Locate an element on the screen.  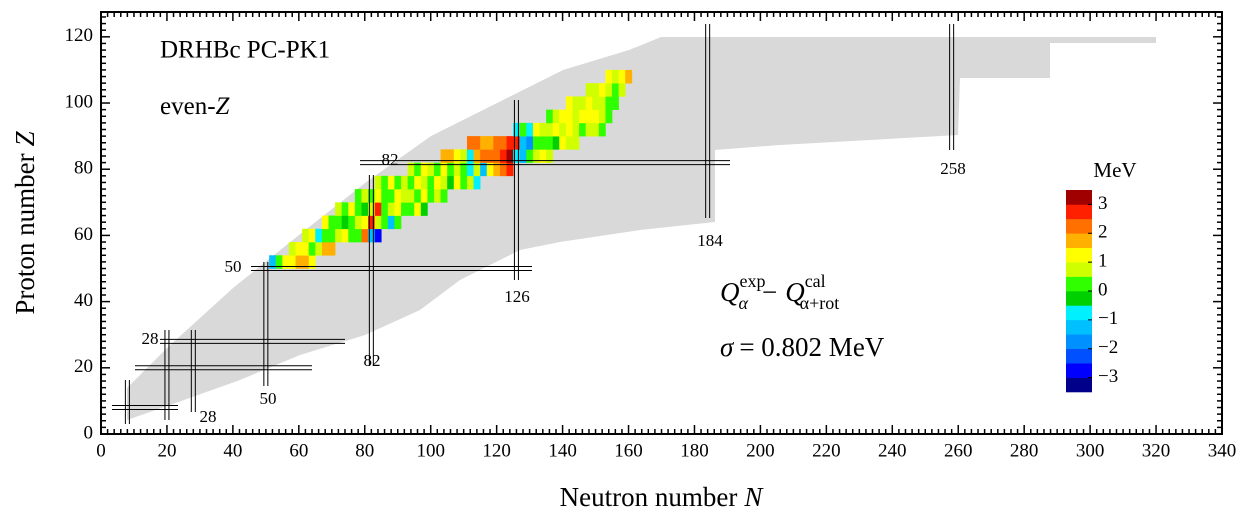
y-tick-label: 120 is located at coordinates (79, 35).